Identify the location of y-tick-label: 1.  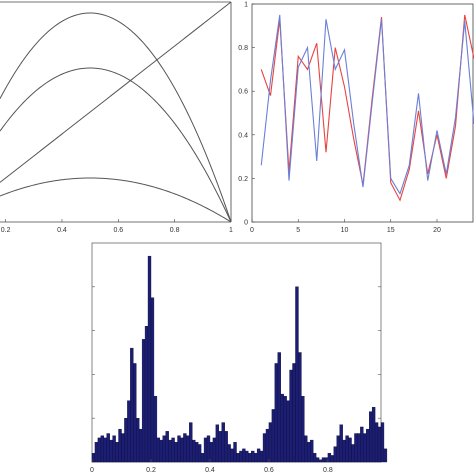
(246, 5).